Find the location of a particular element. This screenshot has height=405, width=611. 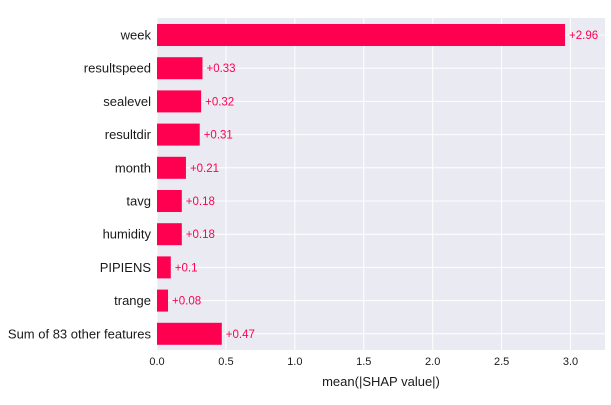

category-label-2: sealevel is located at coordinates (127, 101).